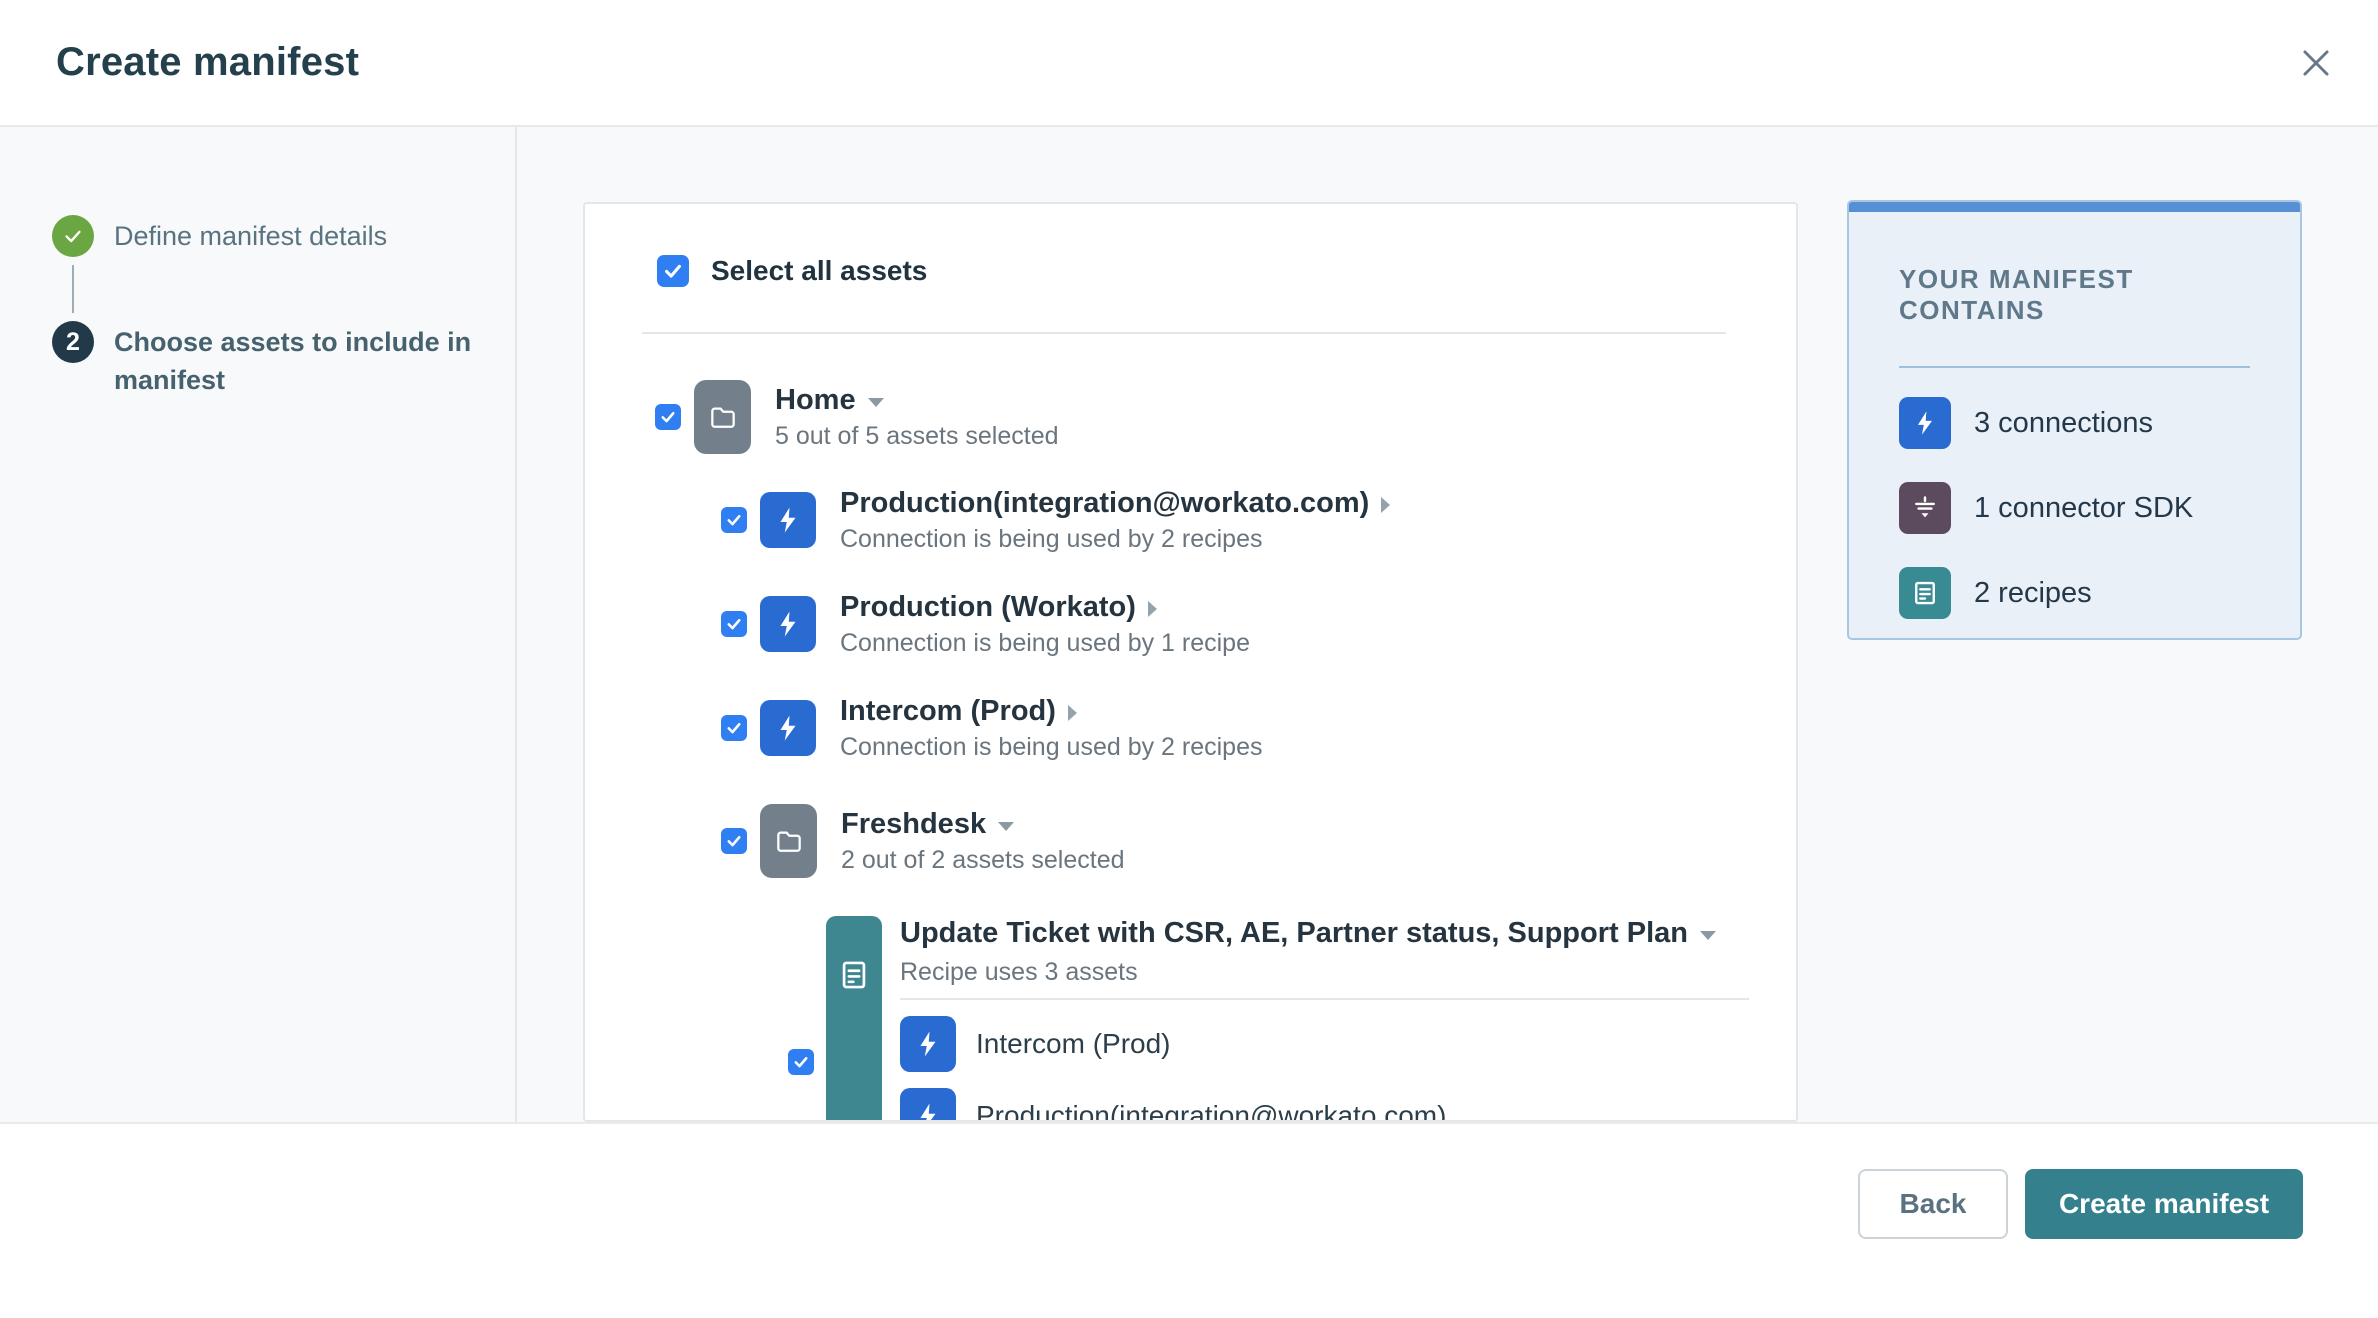  What do you see at coordinates (673, 271) in the screenshot?
I see `select-all-checkbox` at bounding box center [673, 271].